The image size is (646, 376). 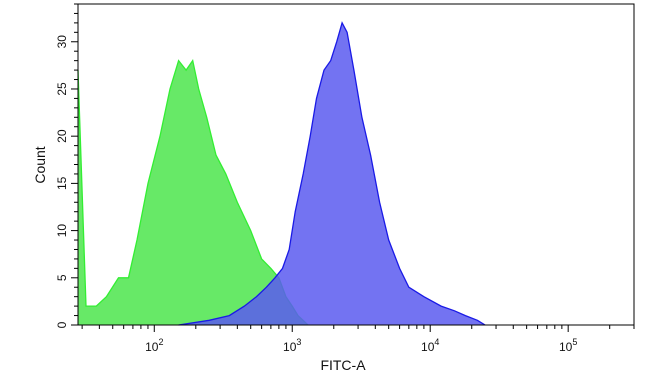 What do you see at coordinates (40, 164) in the screenshot?
I see `y-axis-label: Count` at bounding box center [40, 164].